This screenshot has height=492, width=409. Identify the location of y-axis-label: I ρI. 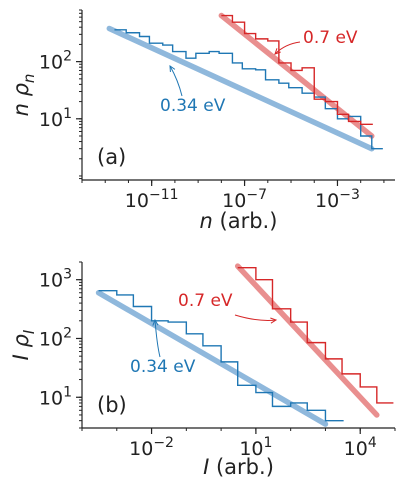
(23, 344).